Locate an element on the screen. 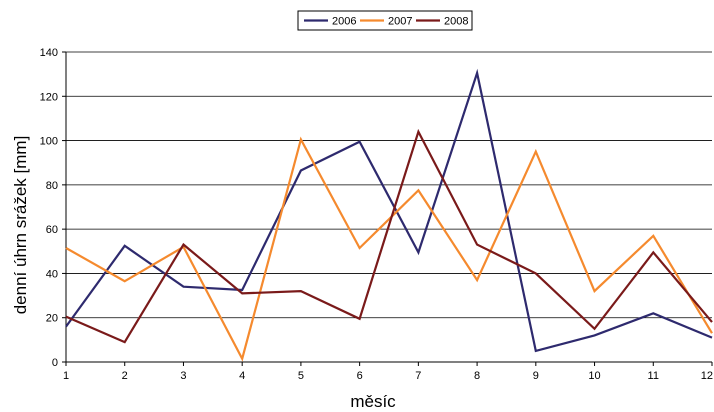 Image resolution: width=714 pixels, height=412 pixels. legend-item-2007: 2007 is located at coordinates (386, 22).